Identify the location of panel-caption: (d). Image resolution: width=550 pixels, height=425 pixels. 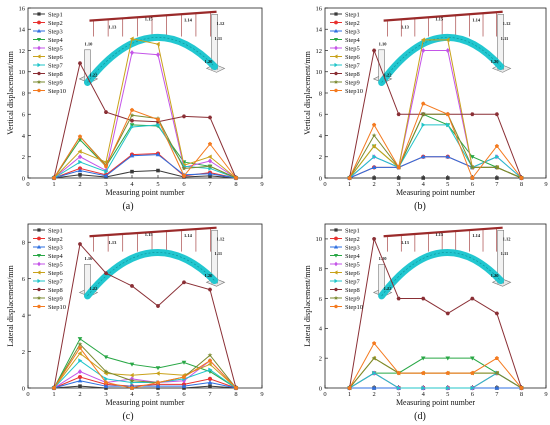
(420, 416).